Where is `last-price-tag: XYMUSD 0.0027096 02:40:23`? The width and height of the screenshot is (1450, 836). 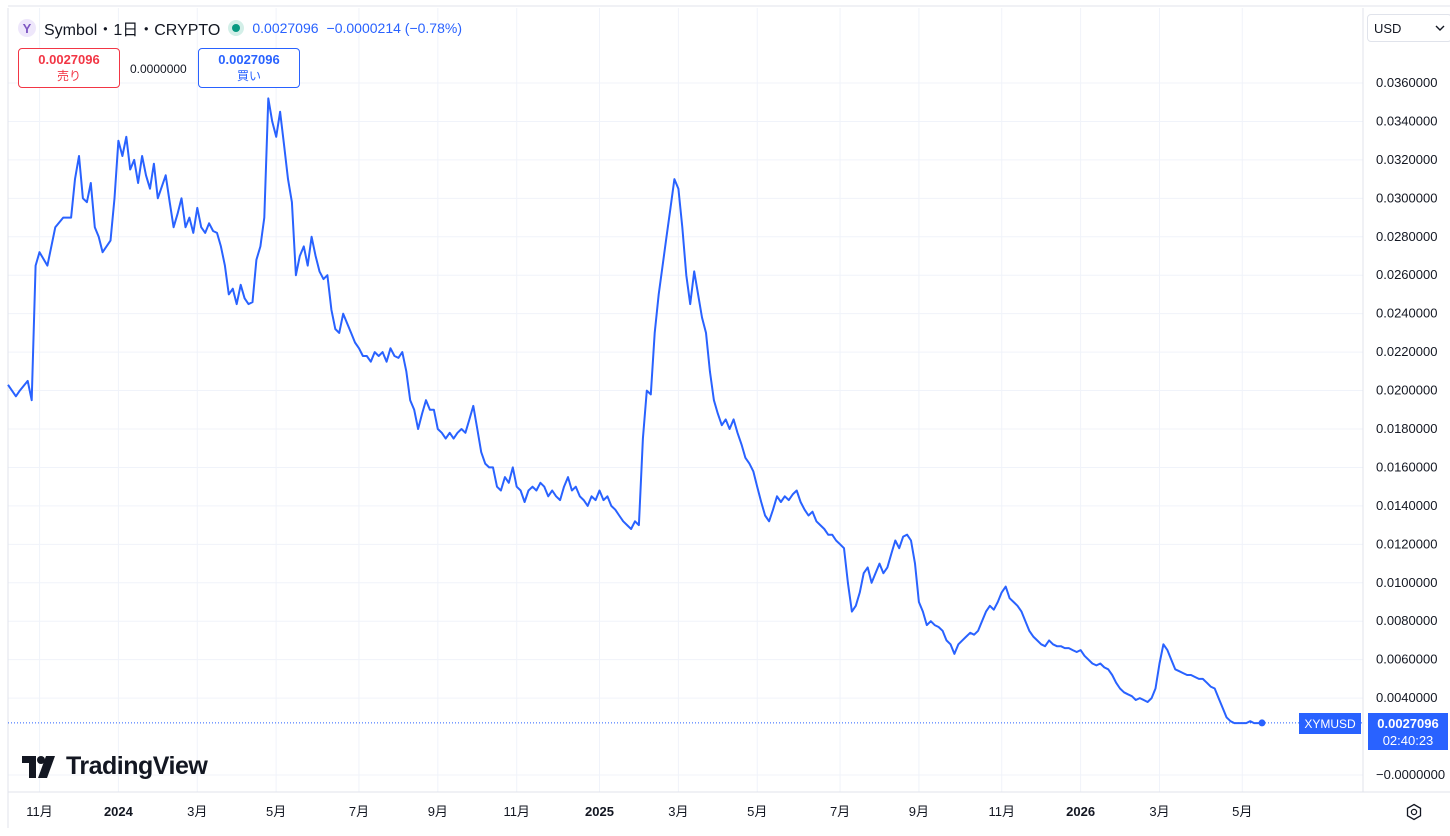 last-price-tag: XYMUSD 0.0027096 02:40:23 is located at coordinates (1373, 731).